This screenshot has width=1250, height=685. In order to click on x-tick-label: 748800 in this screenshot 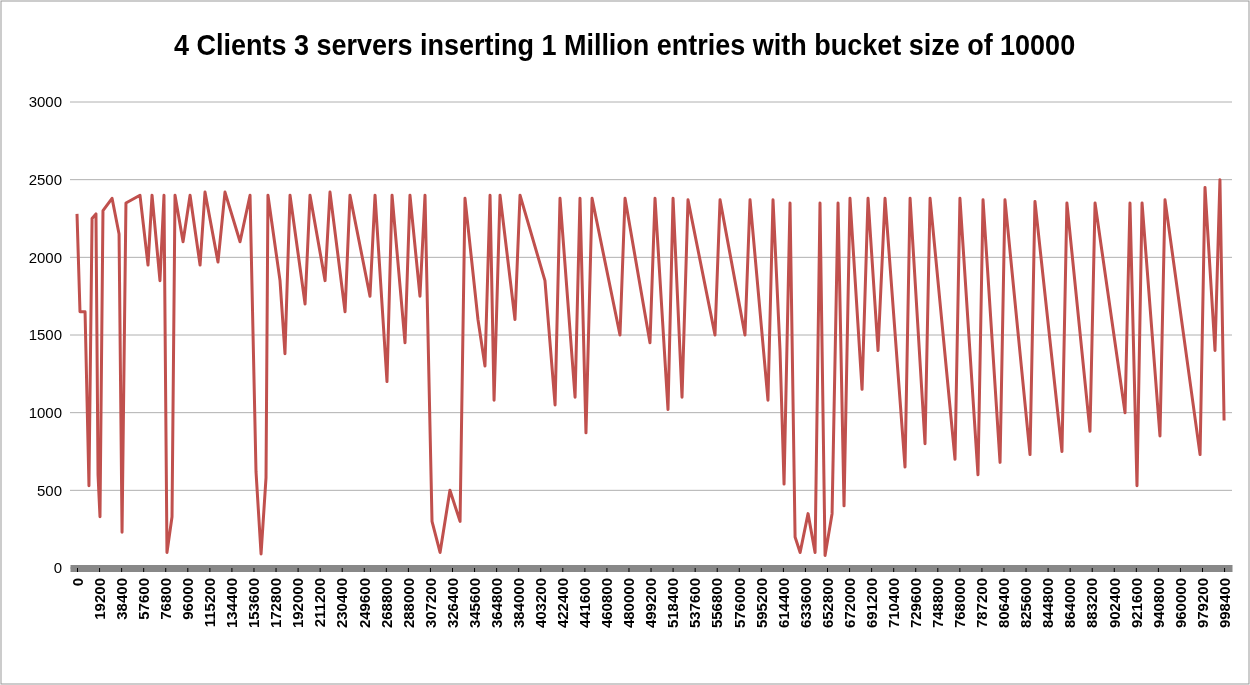, I will do `click(938, 603)`.